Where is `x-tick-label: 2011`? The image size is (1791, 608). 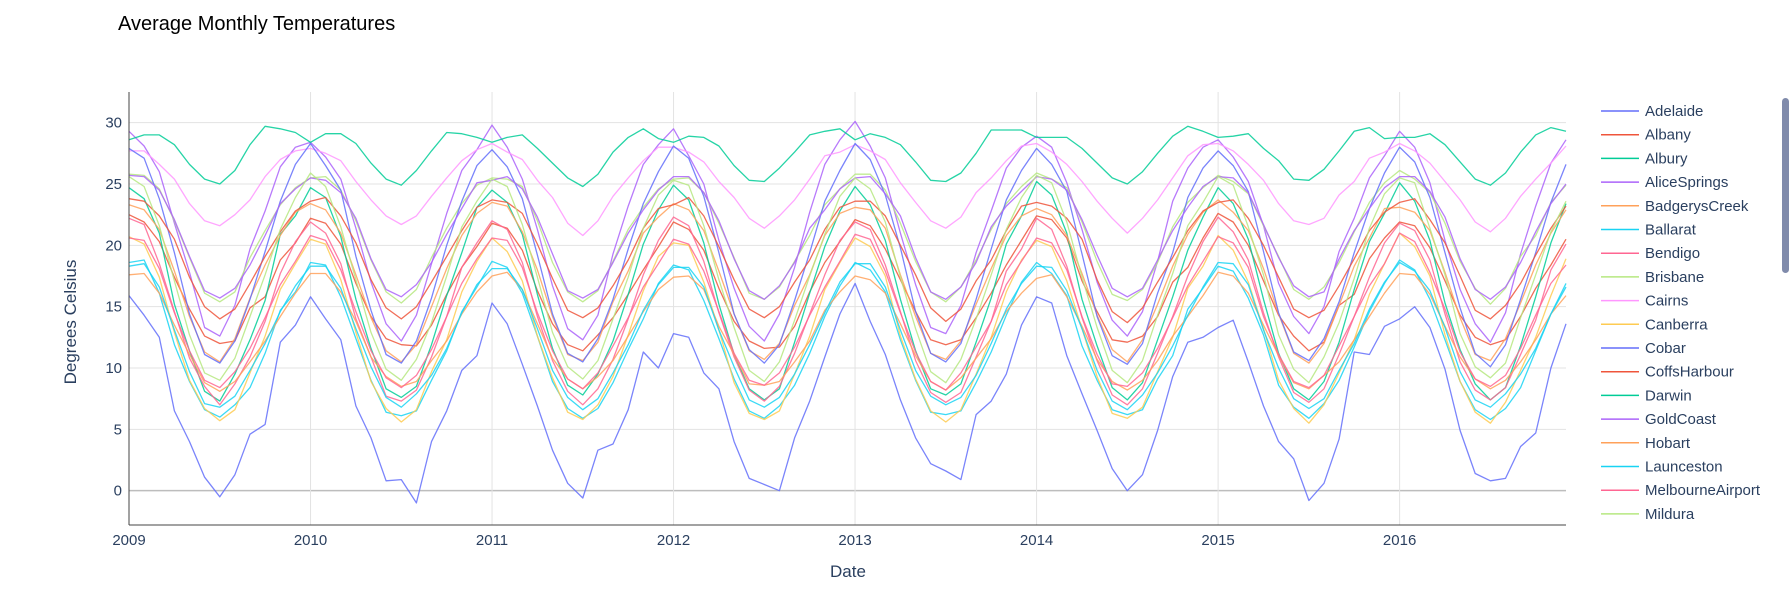 x-tick-label: 2011 is located at coordinates (492, 540).